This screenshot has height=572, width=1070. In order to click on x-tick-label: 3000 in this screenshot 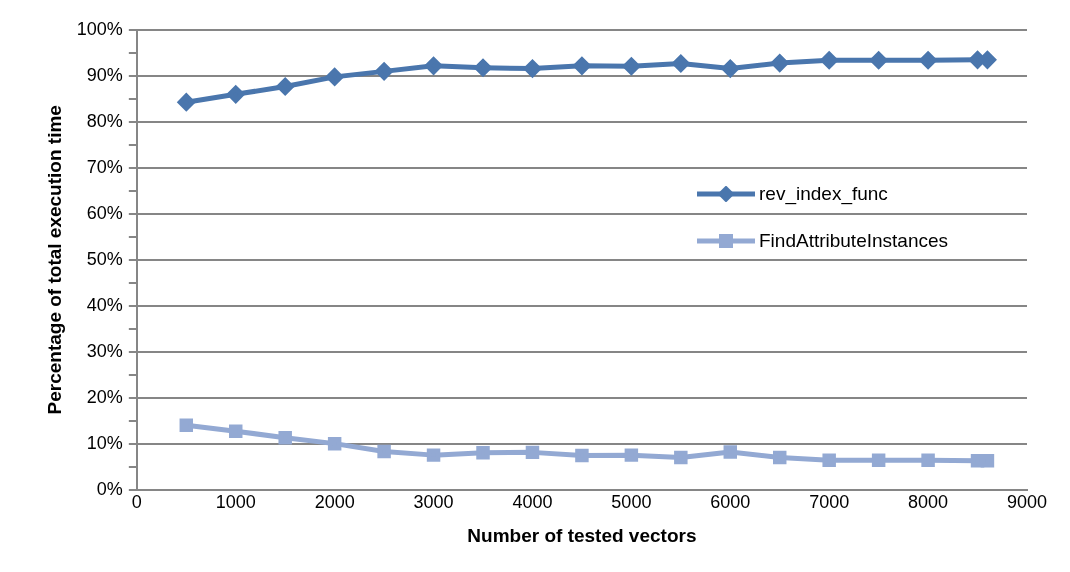, I will do `click(433, 502)`.